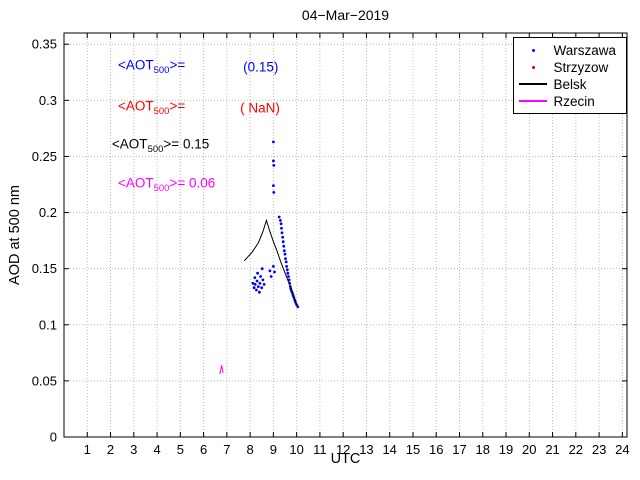 Image resolution: width=640 pixels, height=480 pixels. Describe the element at coordinates (273, 449) in the screenshot. I see `x-tick-label: 9` at that location.